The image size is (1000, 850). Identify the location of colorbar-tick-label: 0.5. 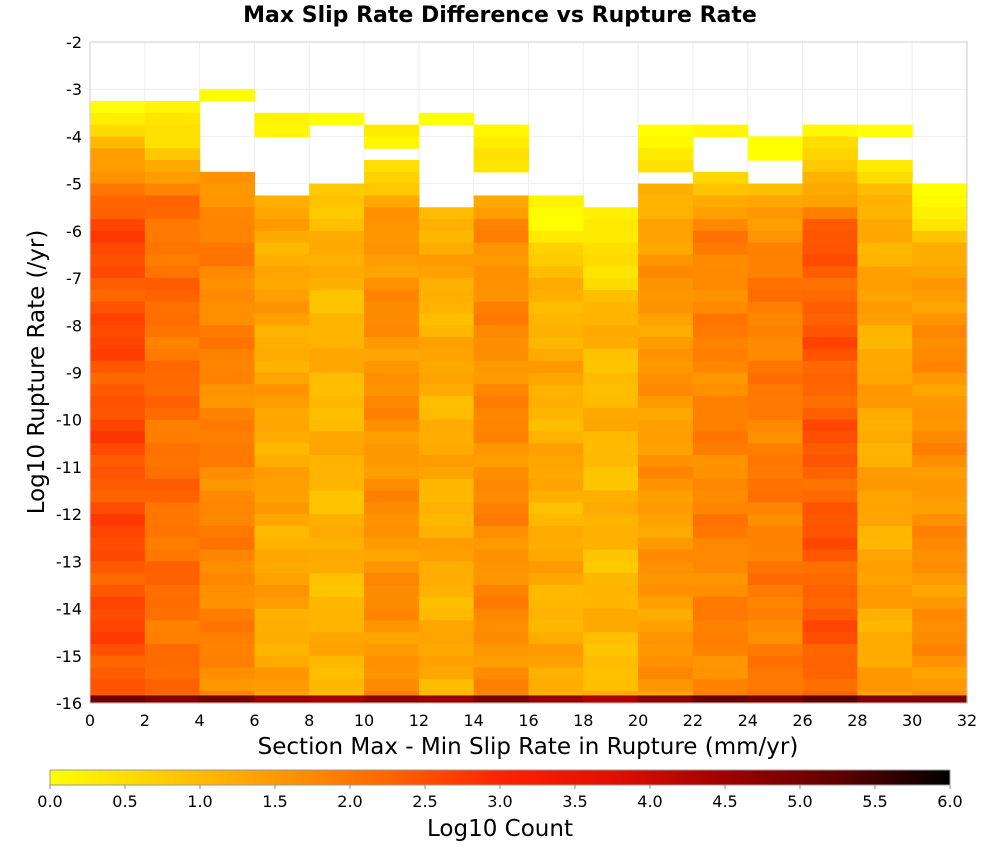
(124, 801).